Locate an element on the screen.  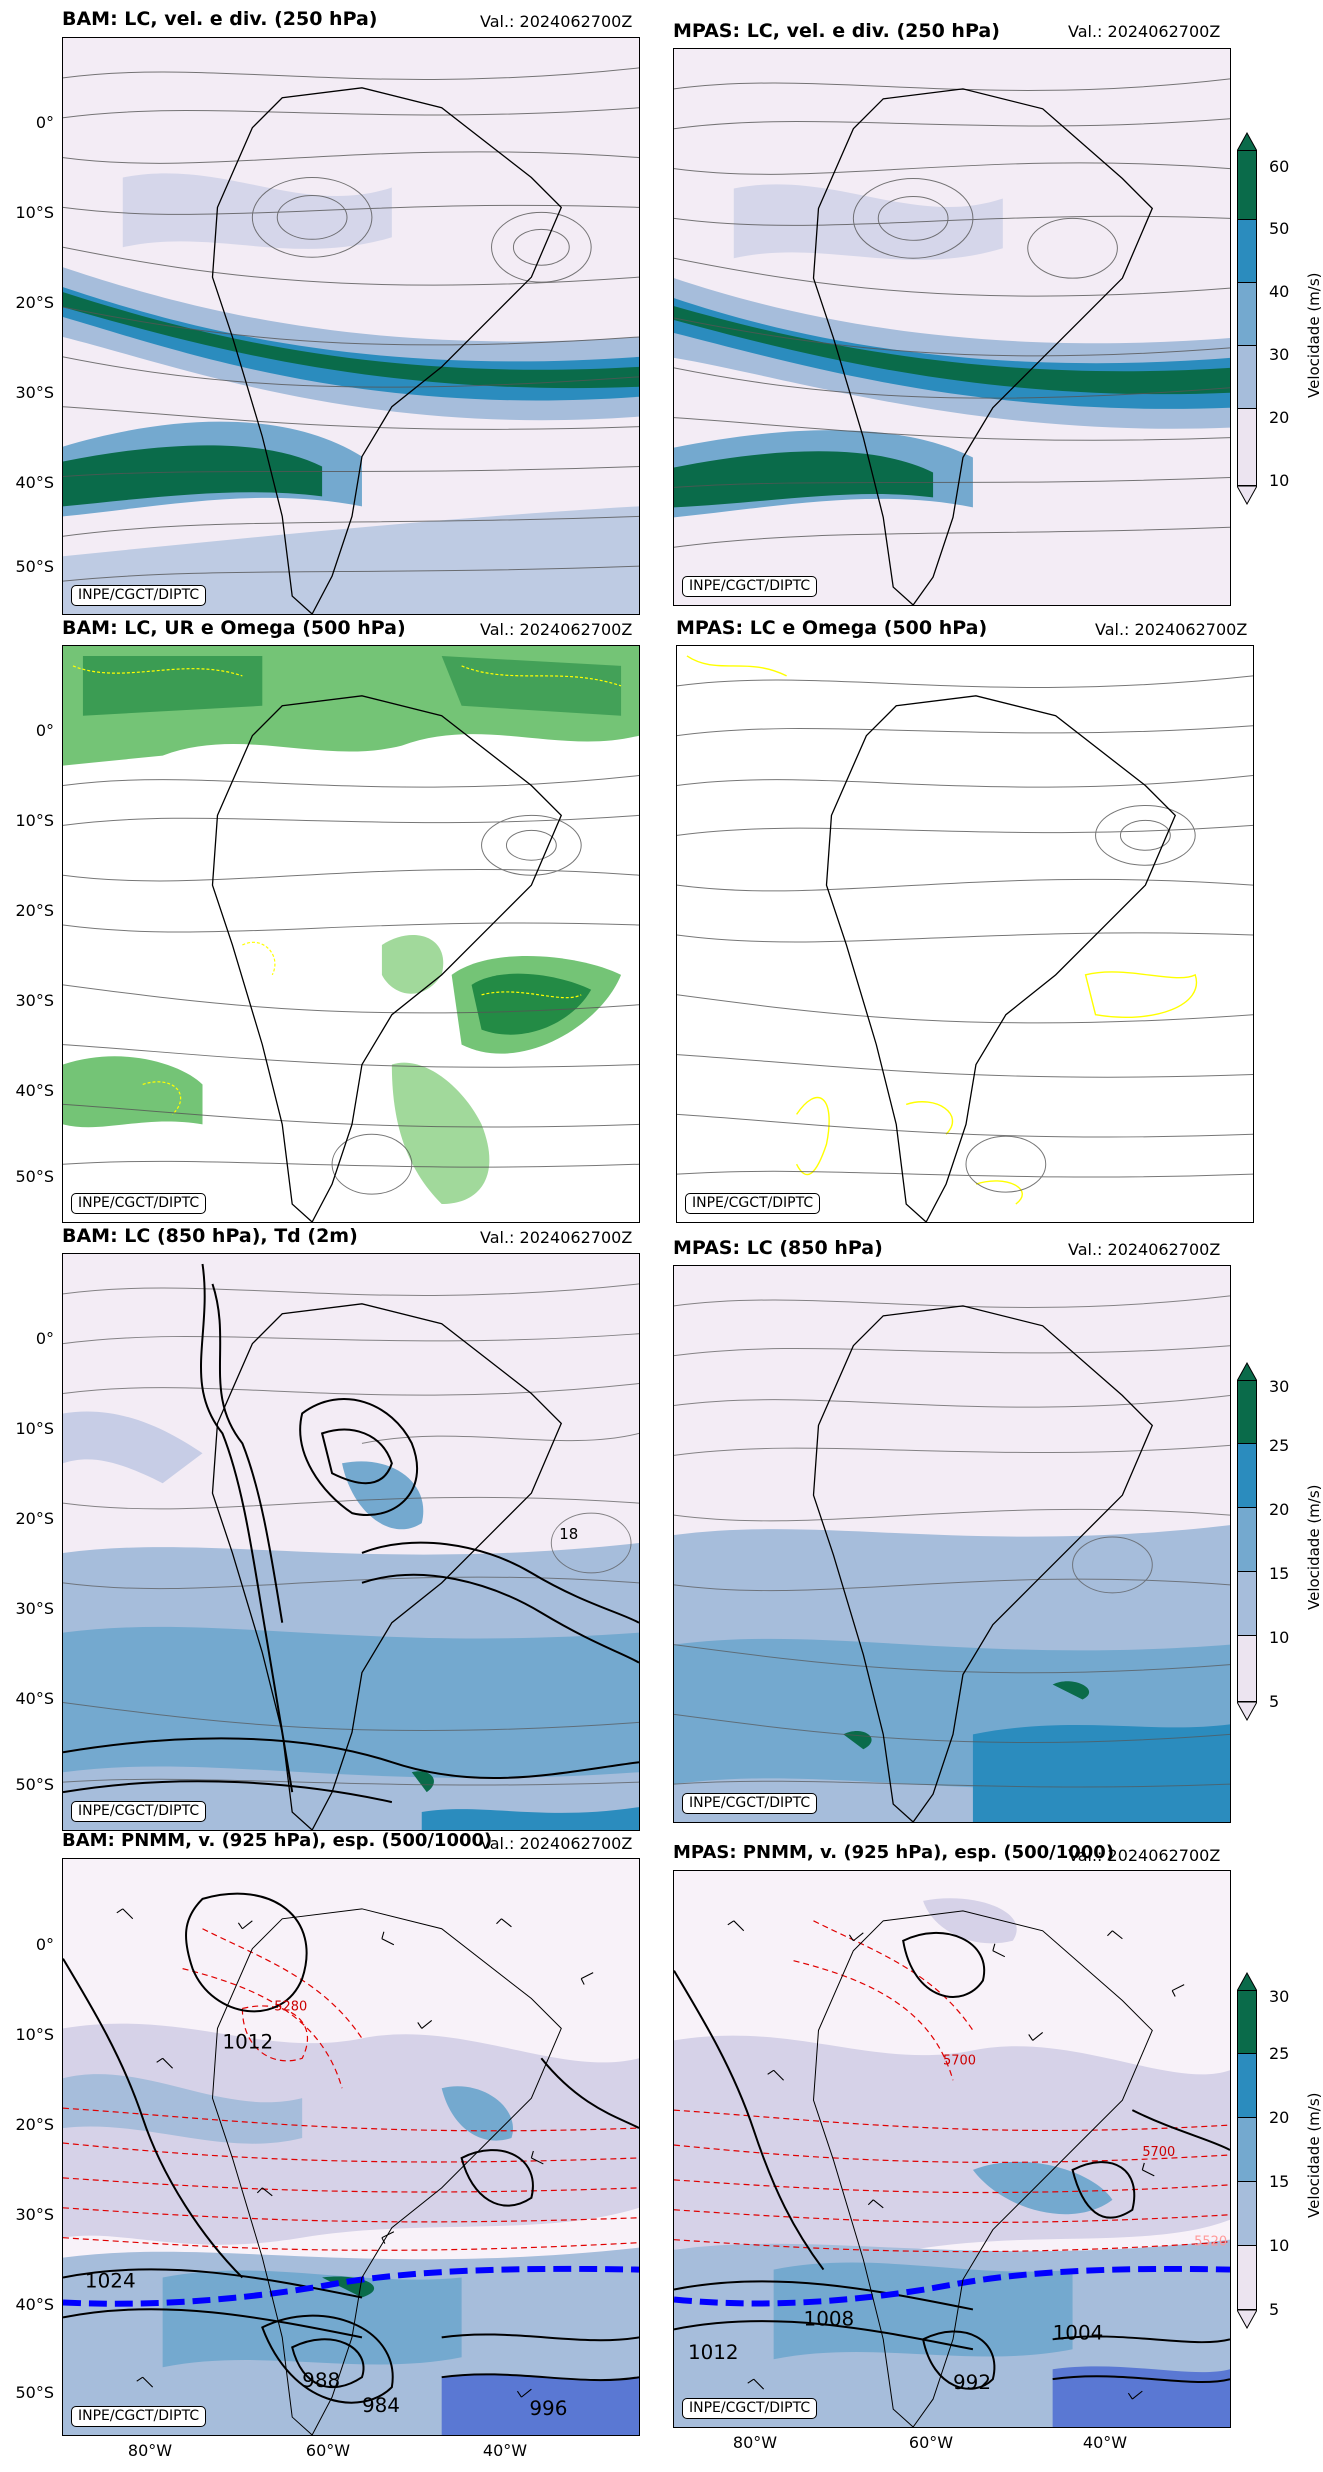
panel-title: BAM: LC, UR e Omega (500 hPa) is located at coordinates (234, 628).